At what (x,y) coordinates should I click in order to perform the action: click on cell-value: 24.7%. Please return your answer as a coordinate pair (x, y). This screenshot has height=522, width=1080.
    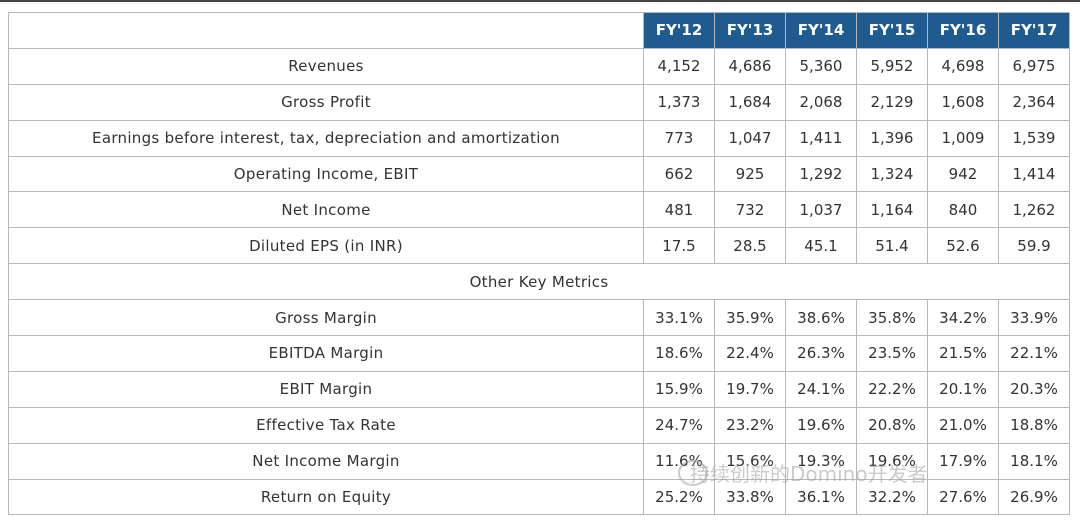
    Looking at the image, I should click on (679, 425).